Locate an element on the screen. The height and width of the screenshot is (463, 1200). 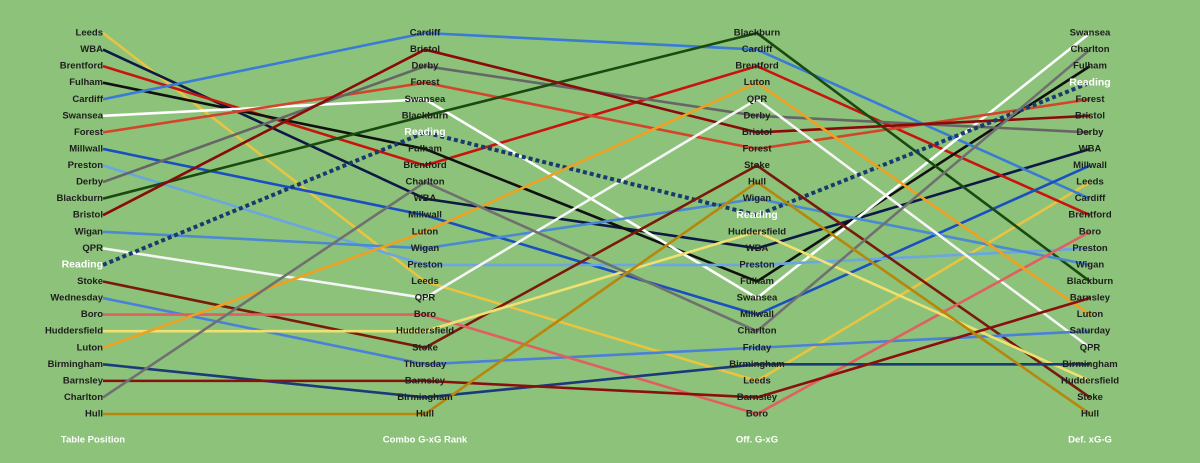
team-label: Thursday is located at coordinates (425, 364).